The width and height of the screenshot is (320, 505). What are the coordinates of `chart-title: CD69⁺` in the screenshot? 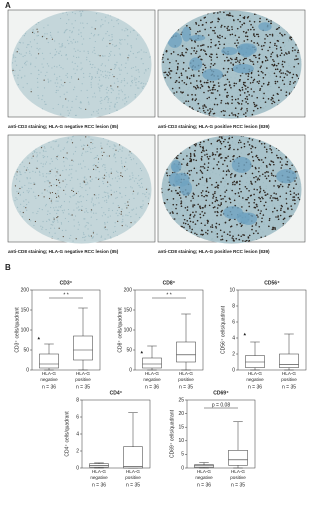 It's located at (221, 393).